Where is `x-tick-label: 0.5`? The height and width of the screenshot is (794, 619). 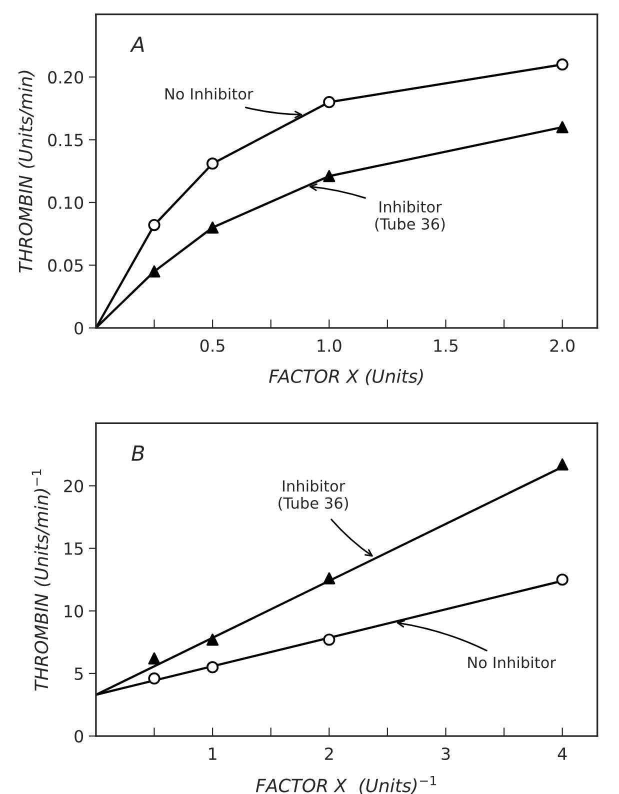 x-tick-label: 0.5 is located at coordinates (212, 345).